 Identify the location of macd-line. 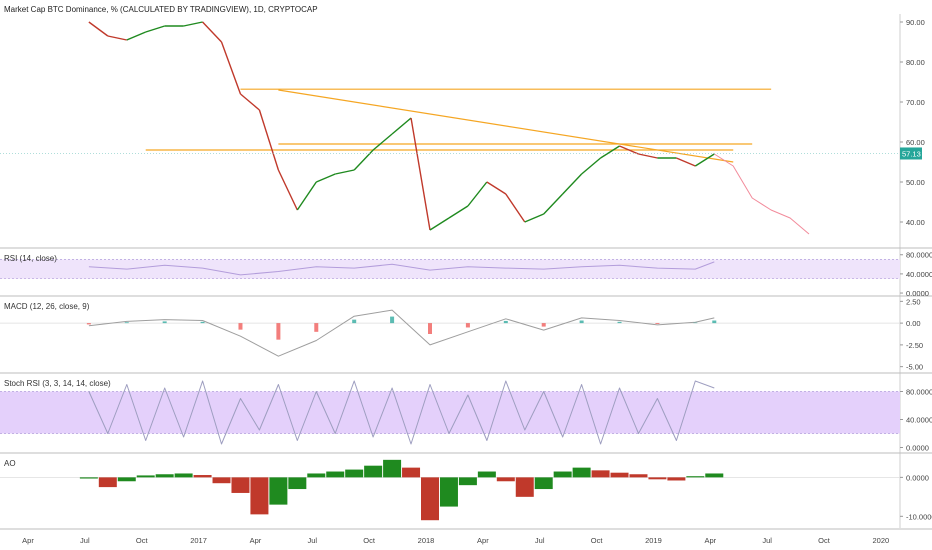
(401, 333).